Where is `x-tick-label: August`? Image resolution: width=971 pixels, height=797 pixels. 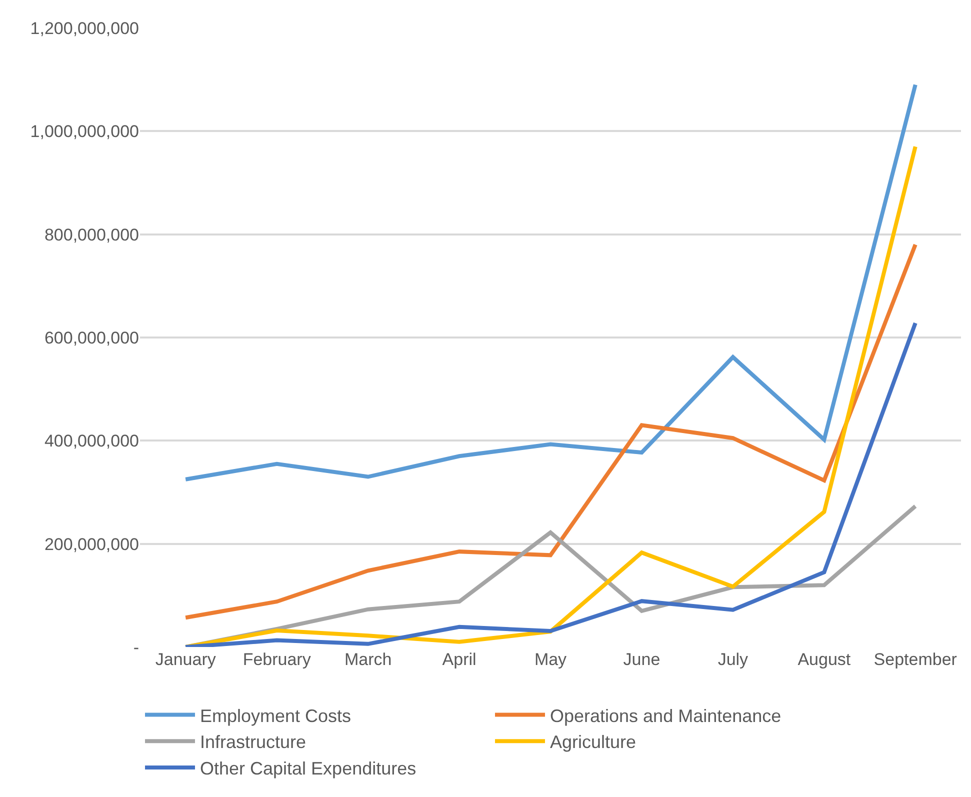
x-tick-label: August is located at coordinates (824, 659).